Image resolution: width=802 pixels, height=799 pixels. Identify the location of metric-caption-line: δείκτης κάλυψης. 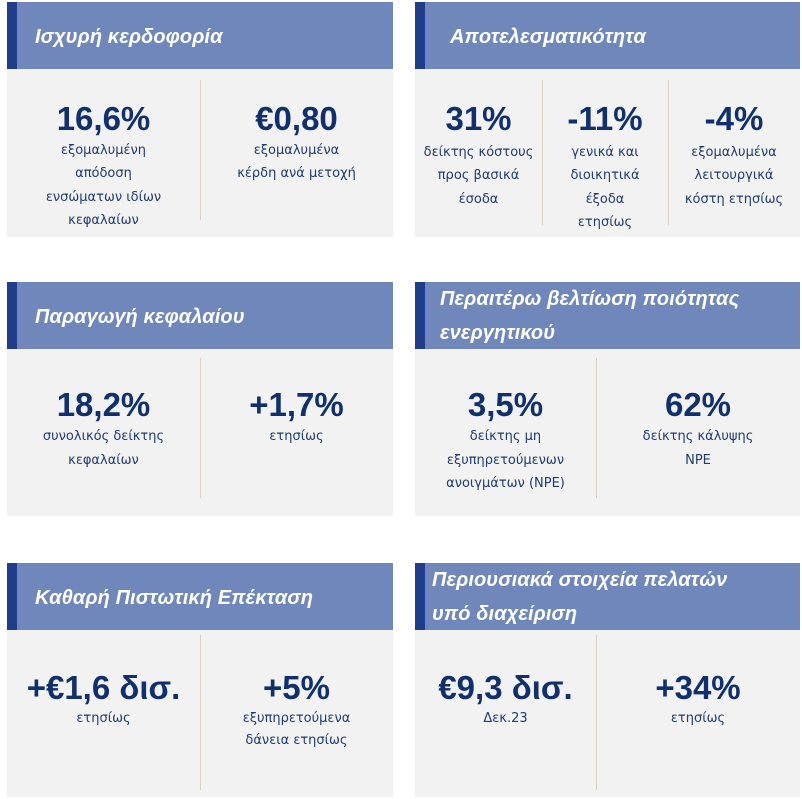
(698, 436).